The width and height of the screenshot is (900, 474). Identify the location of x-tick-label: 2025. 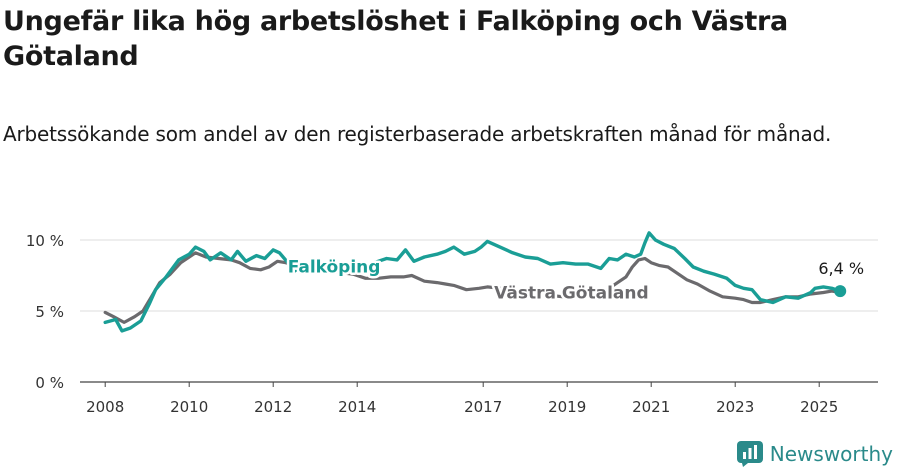
(819, 407).